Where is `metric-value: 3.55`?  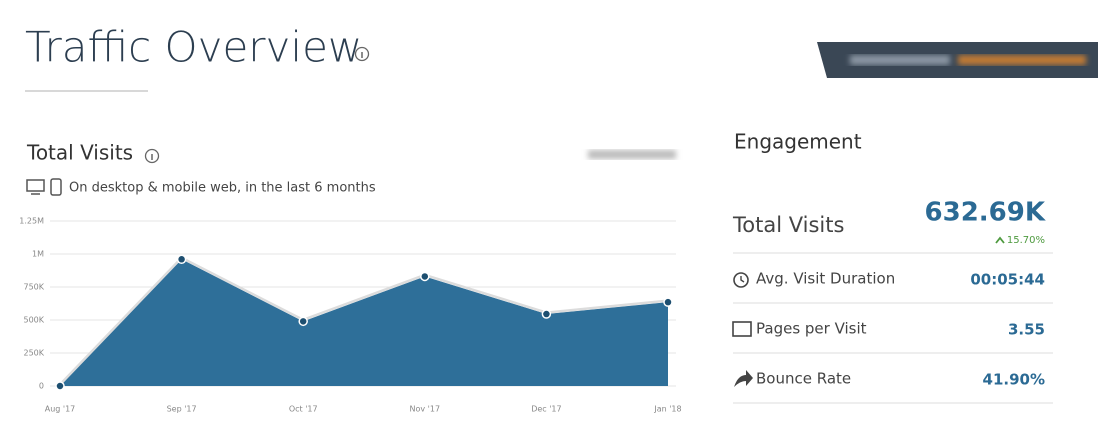
metric-value: 3.55 is located at coordinates (1026, 330).